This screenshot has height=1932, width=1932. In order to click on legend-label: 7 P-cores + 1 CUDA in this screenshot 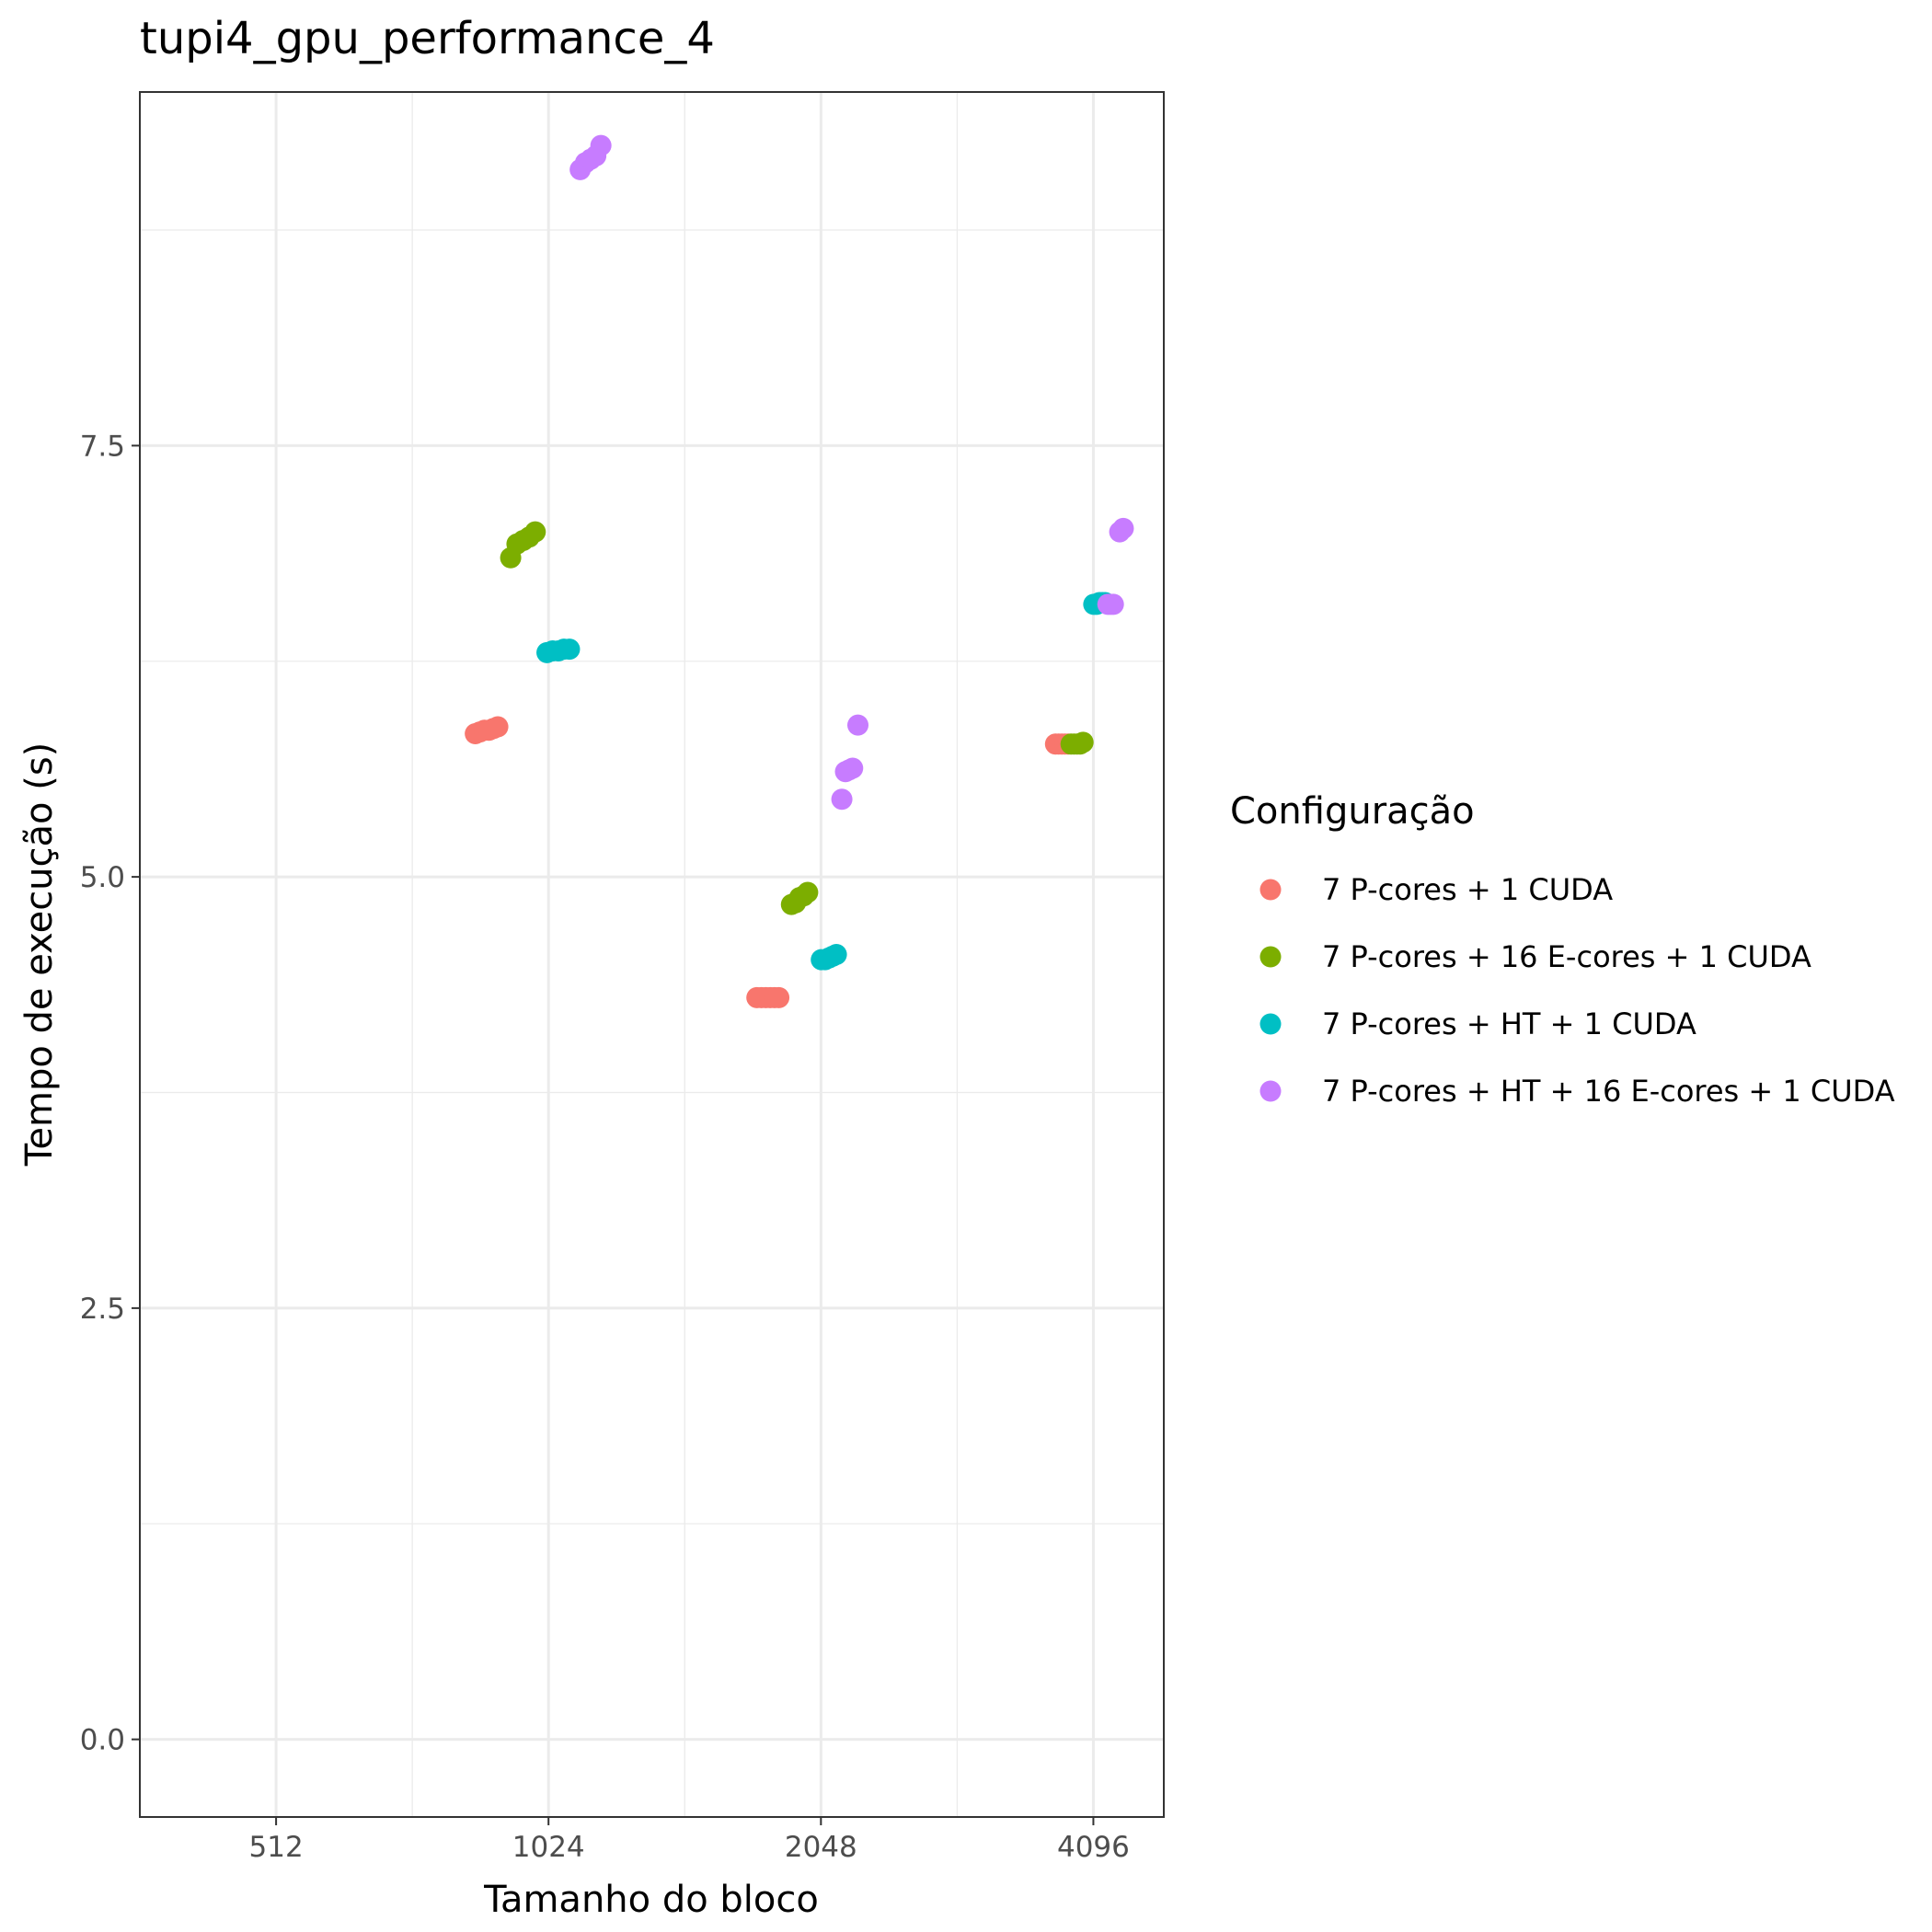, I will do `click(1467, 889)`.